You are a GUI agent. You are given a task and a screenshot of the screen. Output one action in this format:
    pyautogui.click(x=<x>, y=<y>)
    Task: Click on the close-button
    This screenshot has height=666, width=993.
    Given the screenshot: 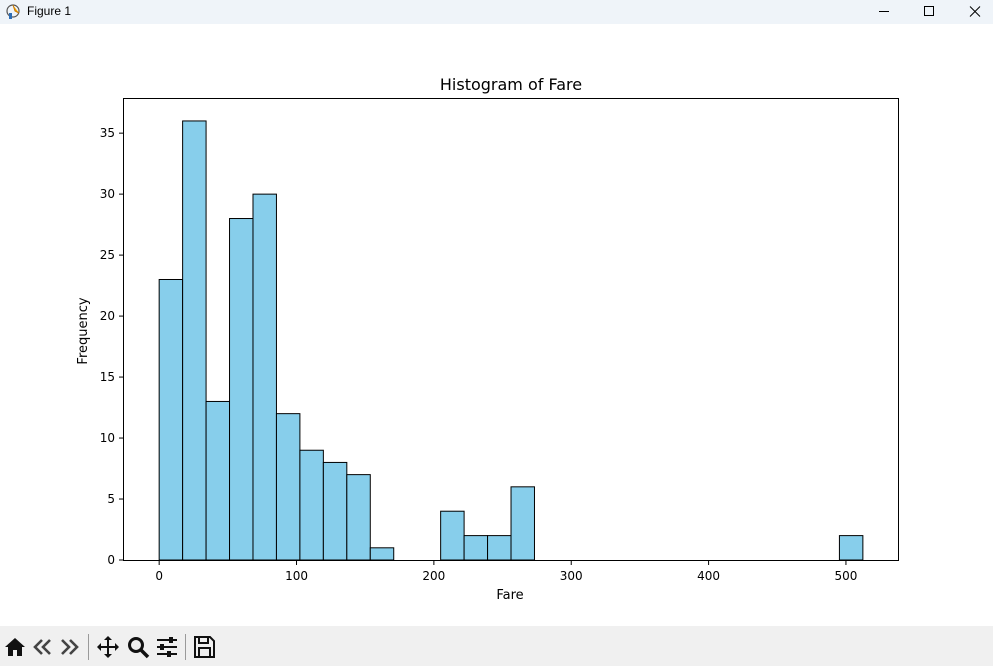 What is the action you would take?
    pyautogui.click(x=972, y=12)
    